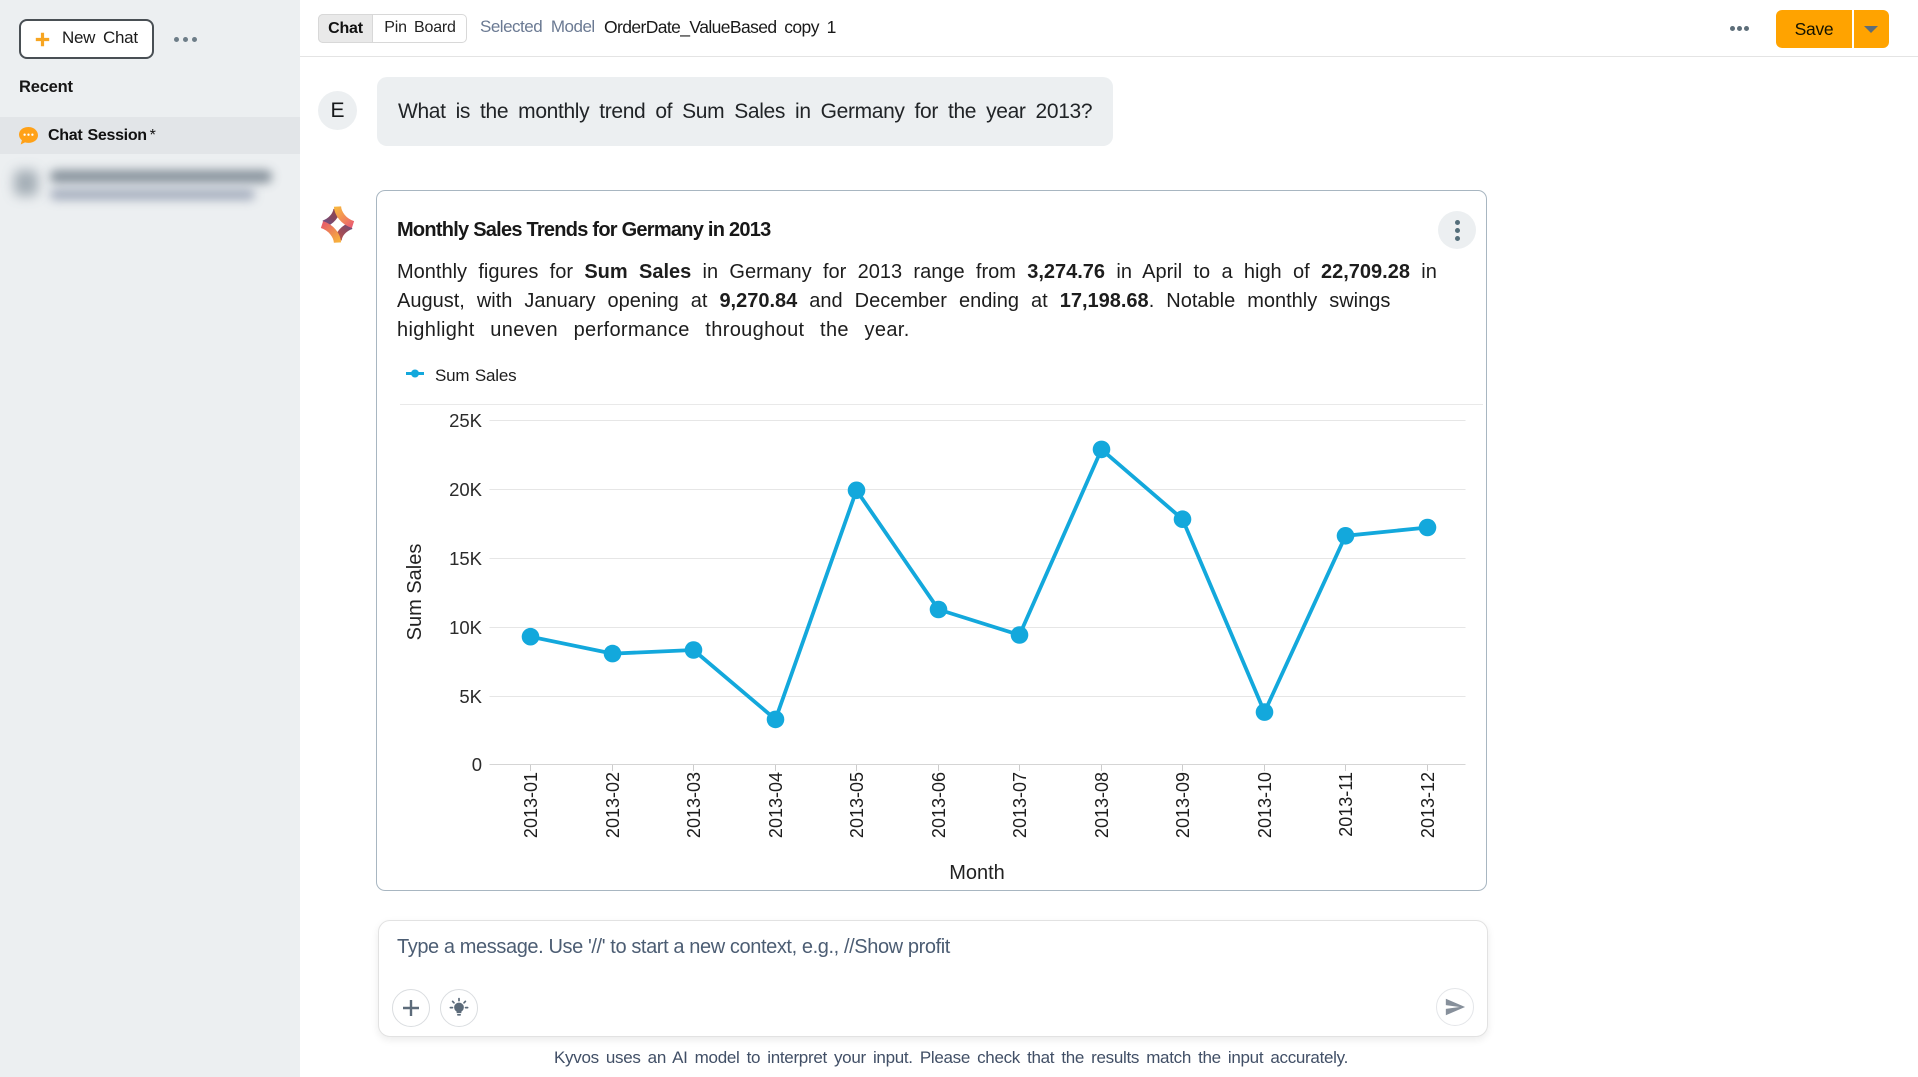 Image resolution: width=1918 pixels, height=1077 pixels. What do you see at coordinates (613, 805) in the screenshot?
I see `svg-text: 2013-02` at bounding box center [613, 805].